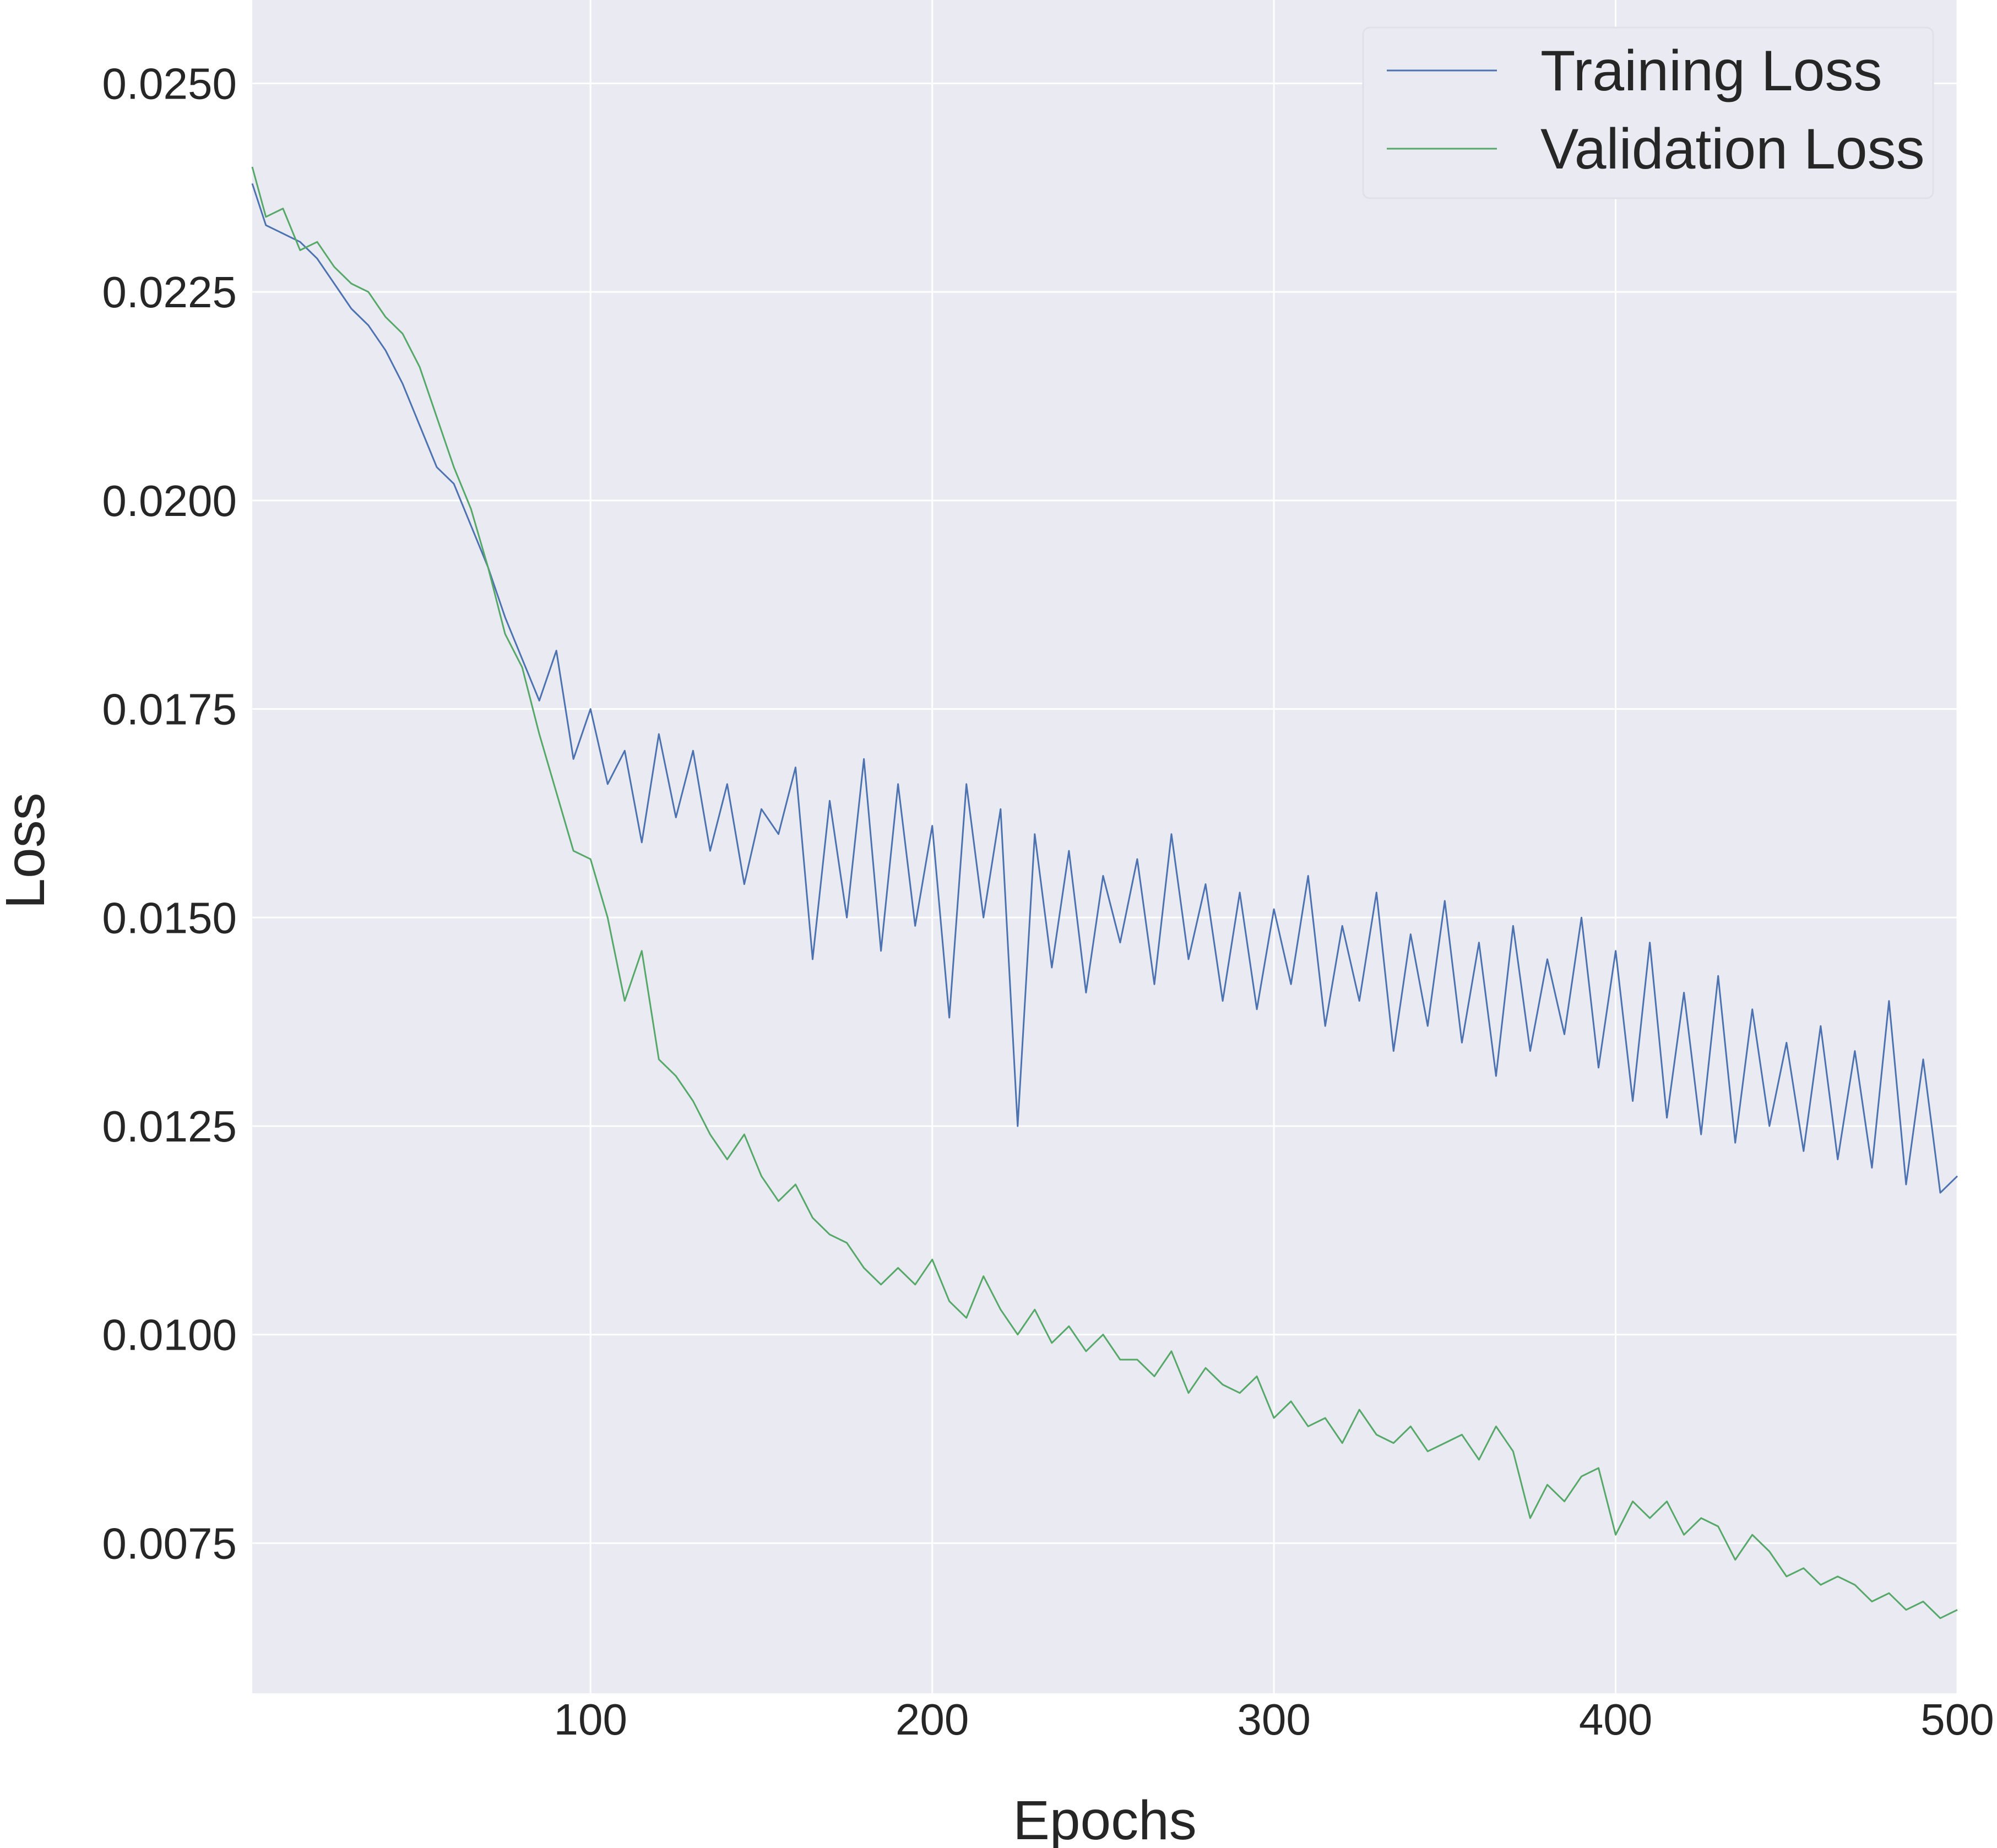 This screenshot has width=1997, height=1848. What do you see at coordinates (169, 292) in the screenshot?
I see `y-tick-label: 0.0225` at bounding box center [169, 292].